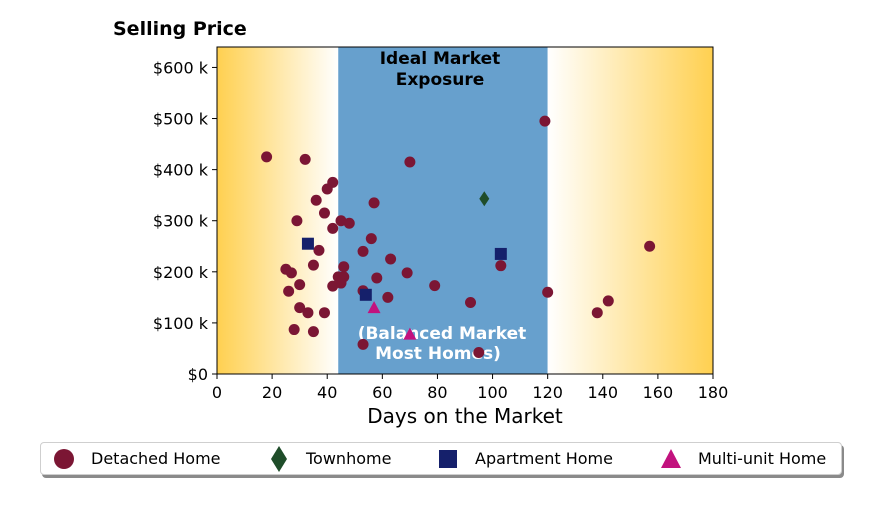  Describe the element at coordinates (671, 459) in the screenshot. I see `triangle-marker-icon` at that location.